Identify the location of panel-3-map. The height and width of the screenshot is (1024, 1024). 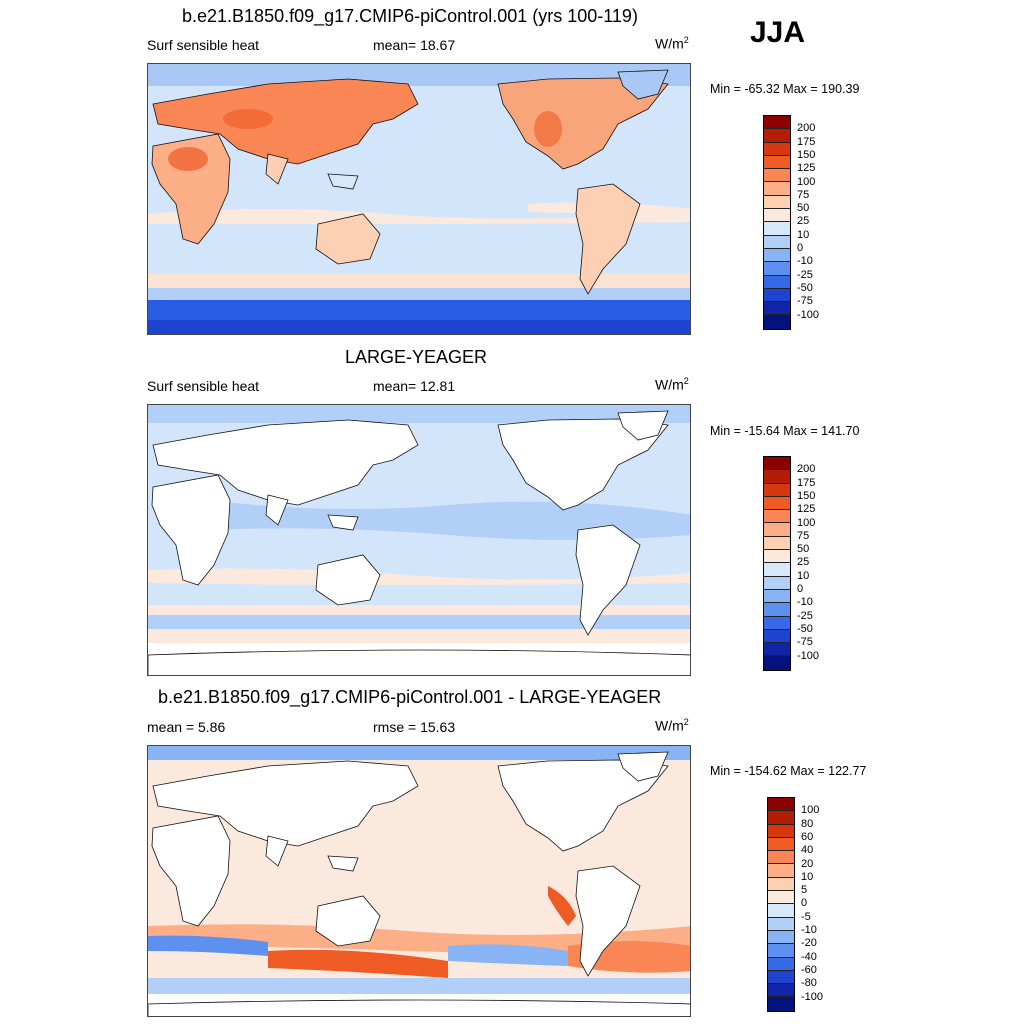
(419, 881).